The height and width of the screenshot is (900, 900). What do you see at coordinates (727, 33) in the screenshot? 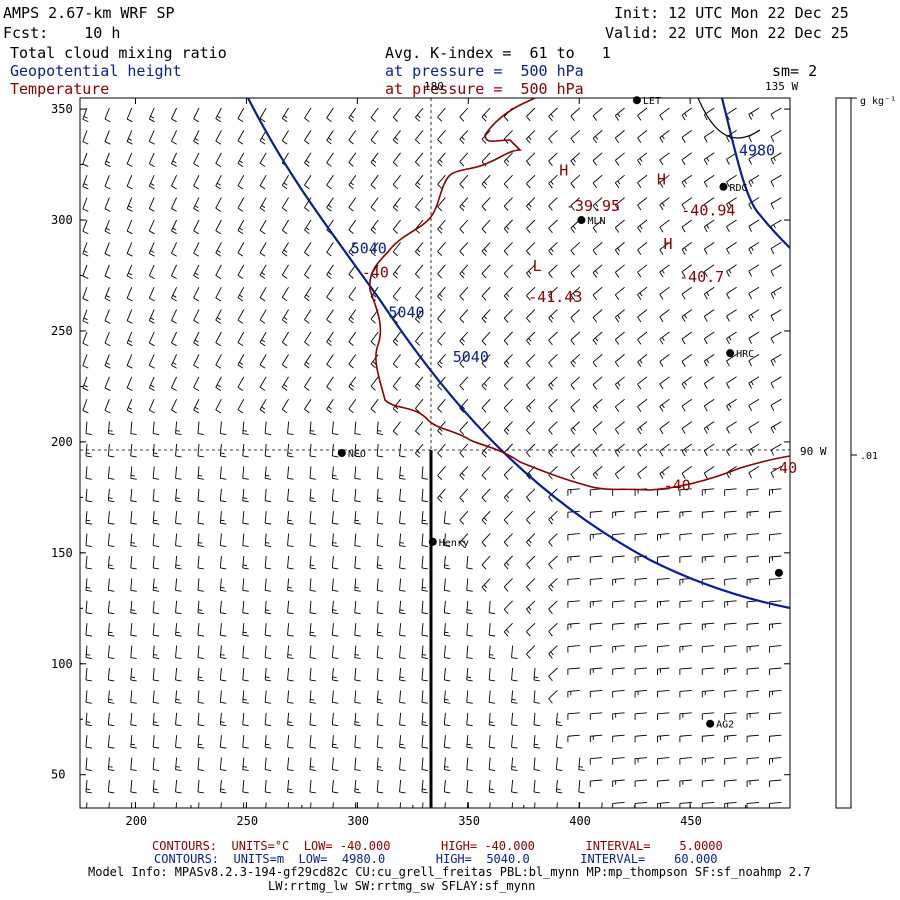
I see `valid-time: Valid: 22 UTC Mon 22 Dec 25` at bounding box center [727, 33].